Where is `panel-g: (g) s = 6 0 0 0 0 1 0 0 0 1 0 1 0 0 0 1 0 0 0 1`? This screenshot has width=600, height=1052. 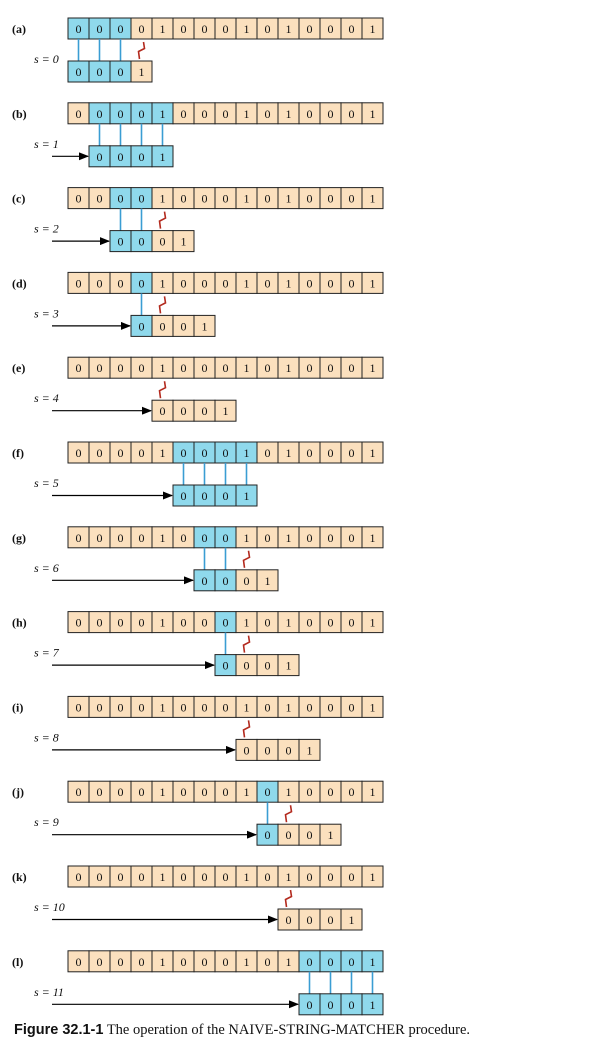 panel-g: (g) s = 6 0 0 0 0 1 0 0 0 1 0 1 0 0 0 1 0 0 0 1 is located at coordinates (198, 559).